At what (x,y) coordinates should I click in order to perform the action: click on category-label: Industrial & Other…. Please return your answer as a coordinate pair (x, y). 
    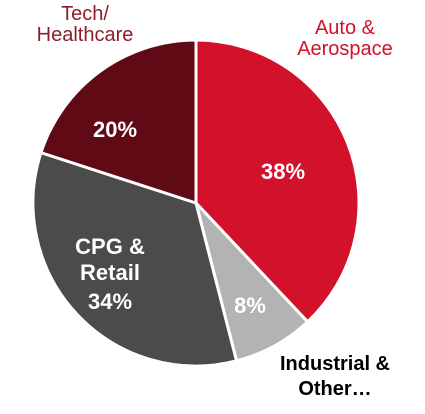
    Looking at the image, I should click on (334, 376).